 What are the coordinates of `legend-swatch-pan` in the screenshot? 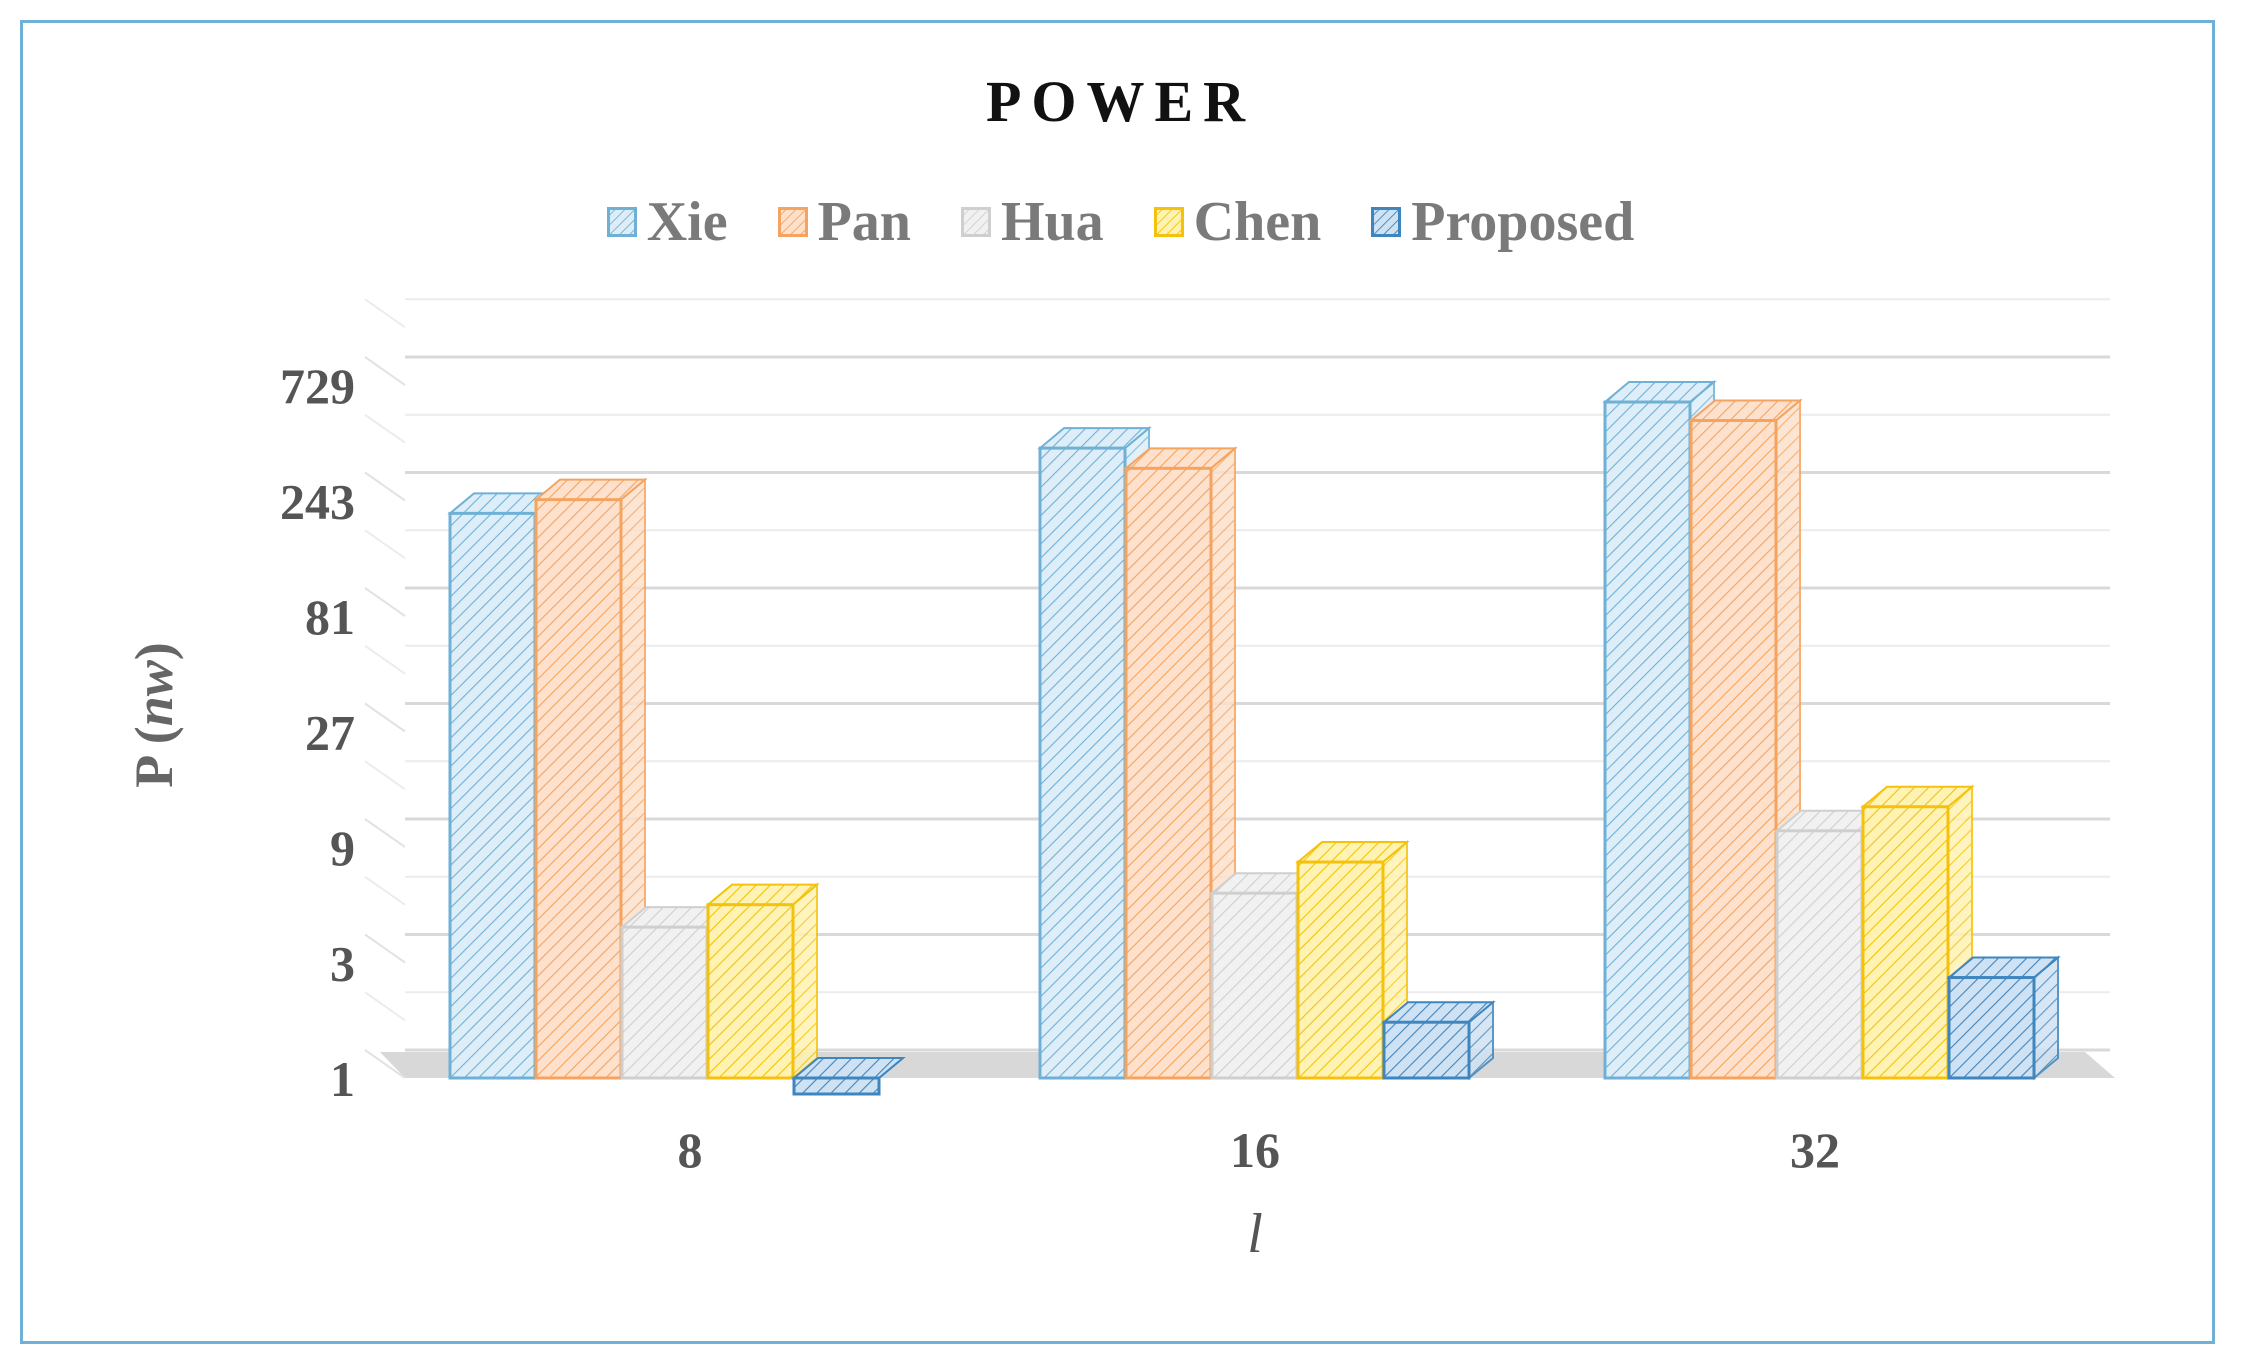 It's located at (792, 222).